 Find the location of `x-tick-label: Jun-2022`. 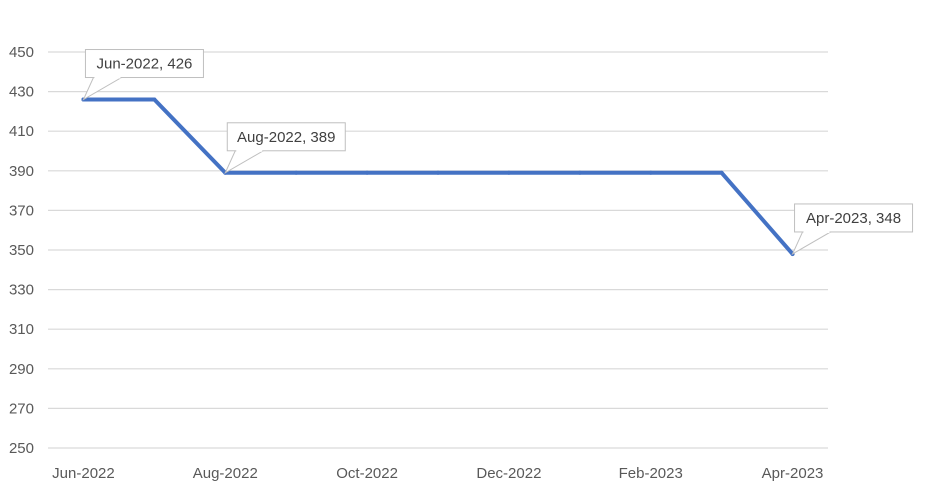

x-tick-label: Jun-2022 is located at coordinates (83, 473).